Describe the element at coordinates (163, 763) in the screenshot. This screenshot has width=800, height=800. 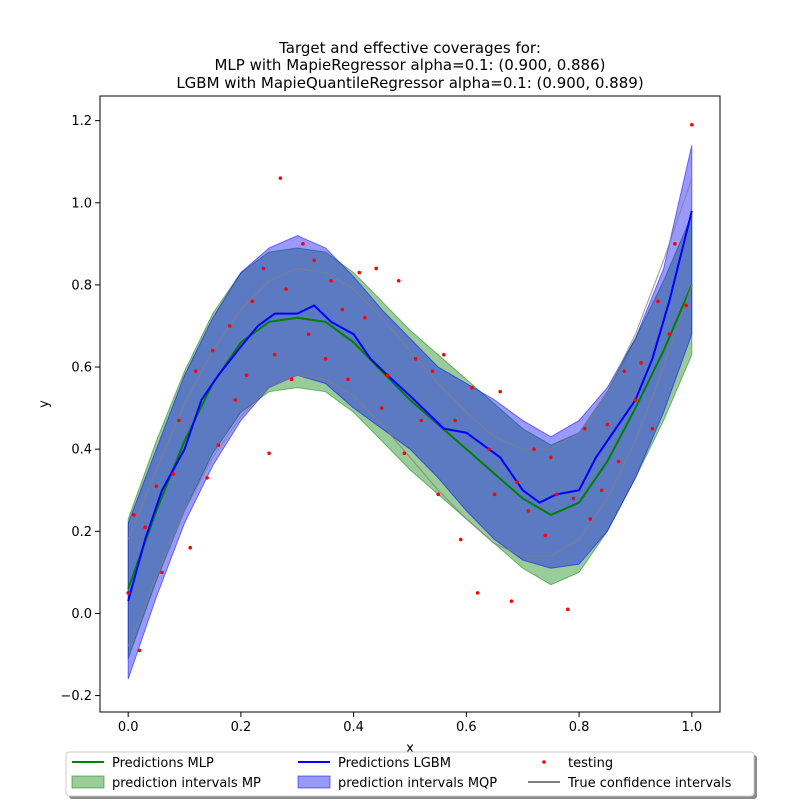
I see `legend-label: Predictions MLP` at that location.